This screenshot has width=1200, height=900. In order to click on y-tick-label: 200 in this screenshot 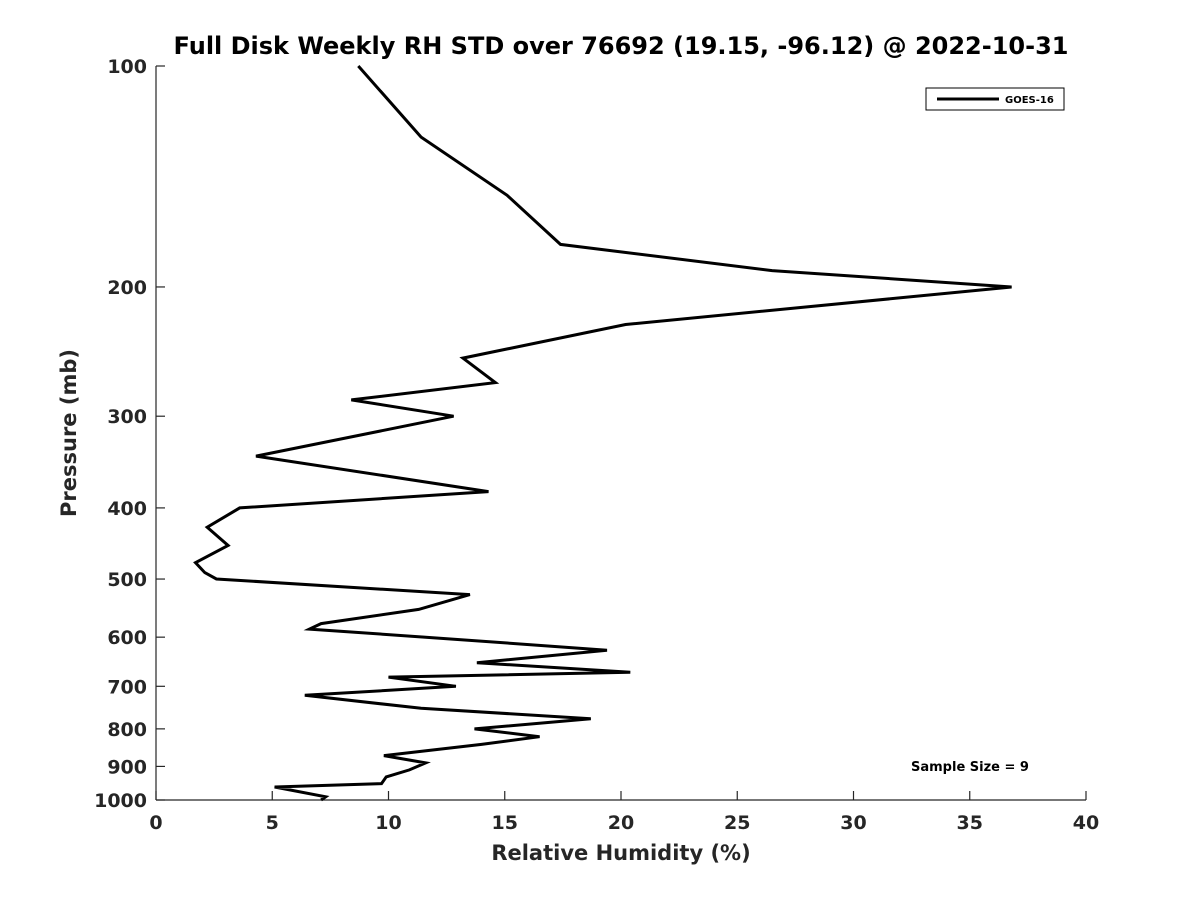, I will do `click(127, 288)`.